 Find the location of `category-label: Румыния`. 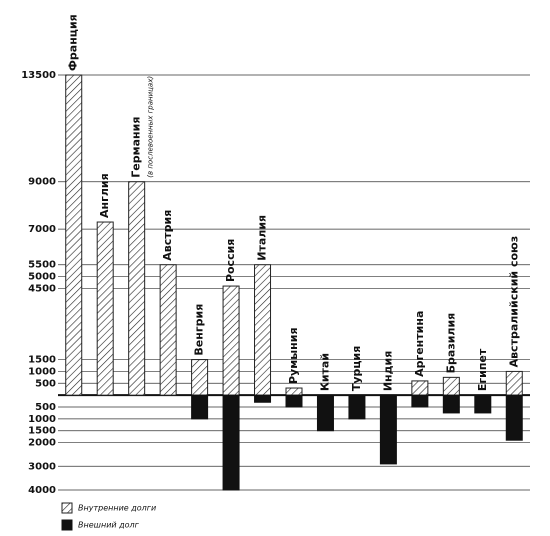

category-label: Румыния is located at coordinates (293, 355).